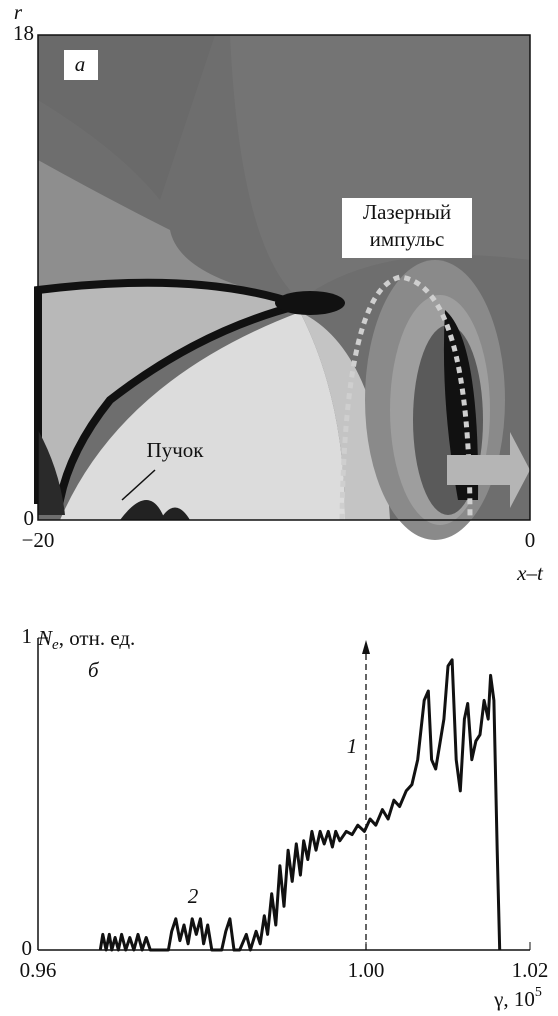  What do you see at coordinates (27, 636) in the screenshot?
I see `y-tick-label: 1` at bounding box center [27, 636].